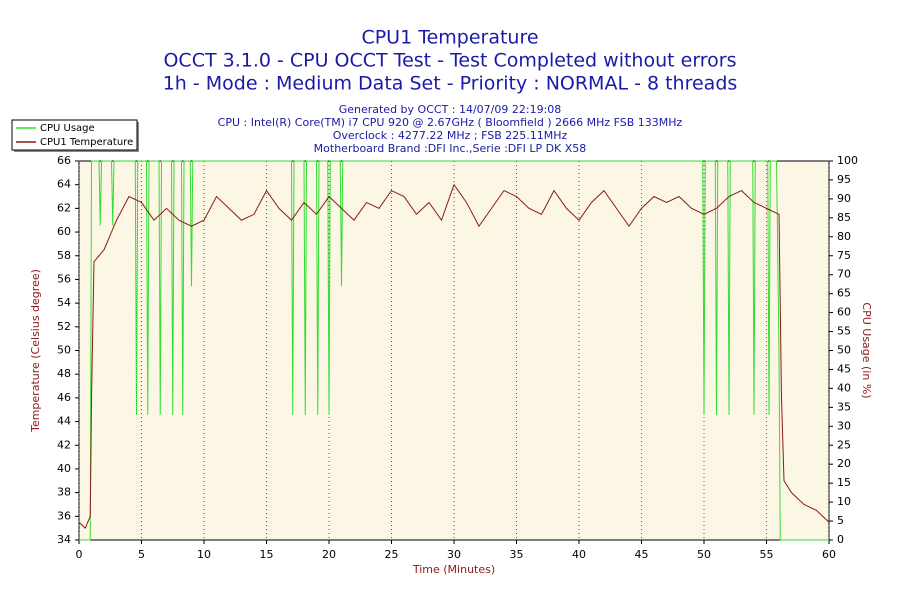  Describe the element at coordinates (392, 554) in the screenshot. I see `x-tick-label: 25` at that location.